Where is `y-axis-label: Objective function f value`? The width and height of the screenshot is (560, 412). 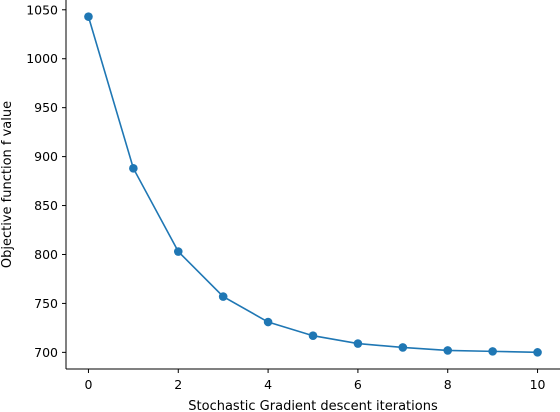 y-axis-label: Objective function f value is located at coordinates (7, 184).